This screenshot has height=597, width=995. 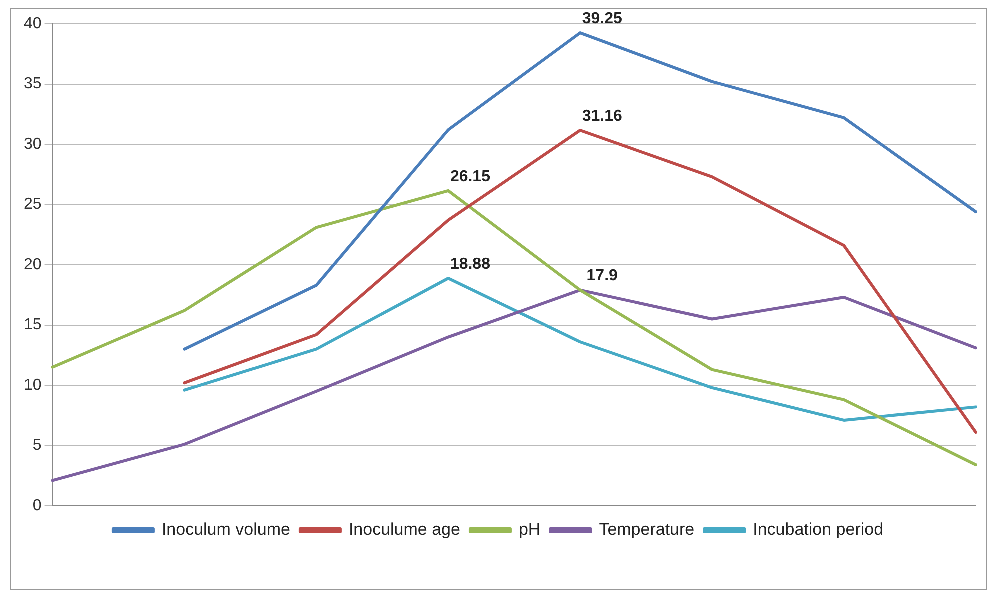 What do you see at coordinates (404, 530) in the screenshot?
I see `legend-label: Inoculume age` at bounding box center [404, 530].